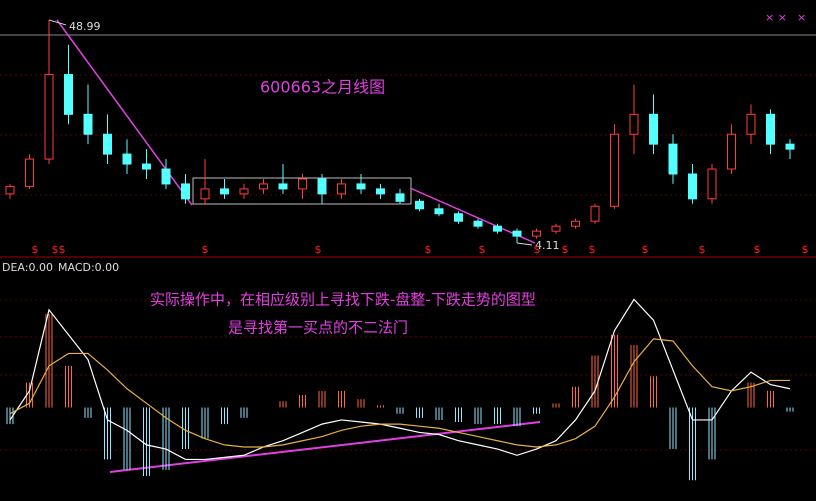  I want to click on legend-text: DEA:0.00, so click(27, 267).